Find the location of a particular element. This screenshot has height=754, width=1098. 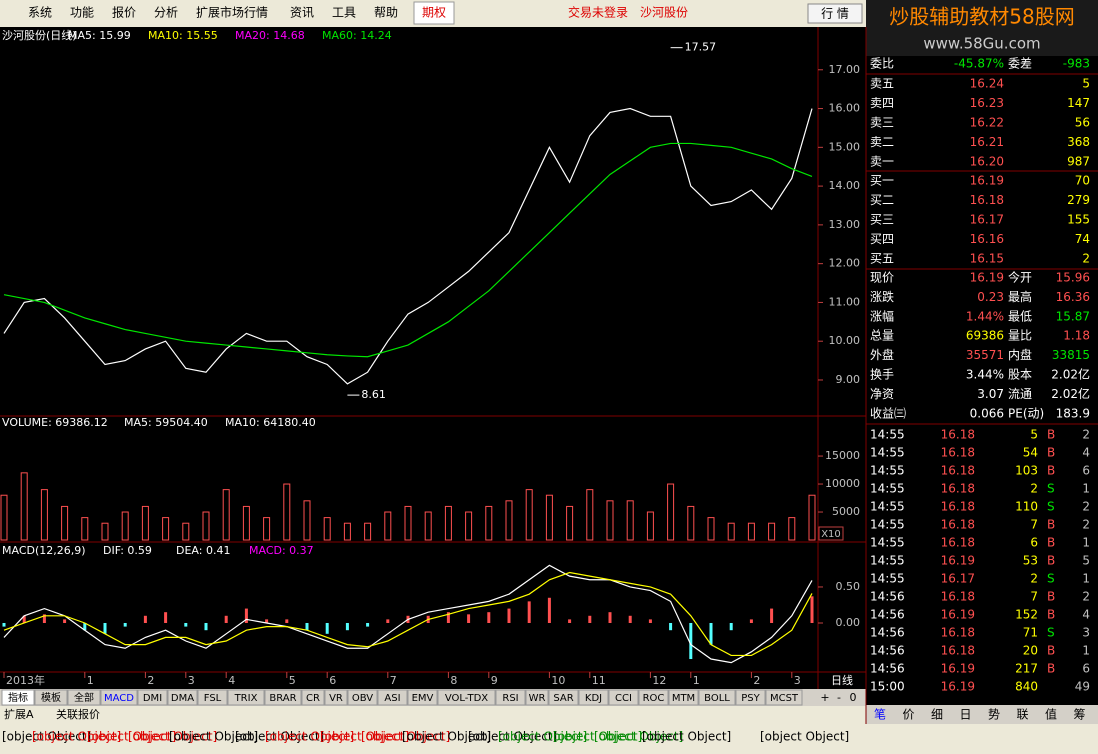

indicator-tab-label: ASI is located at coordinates (392, 698).